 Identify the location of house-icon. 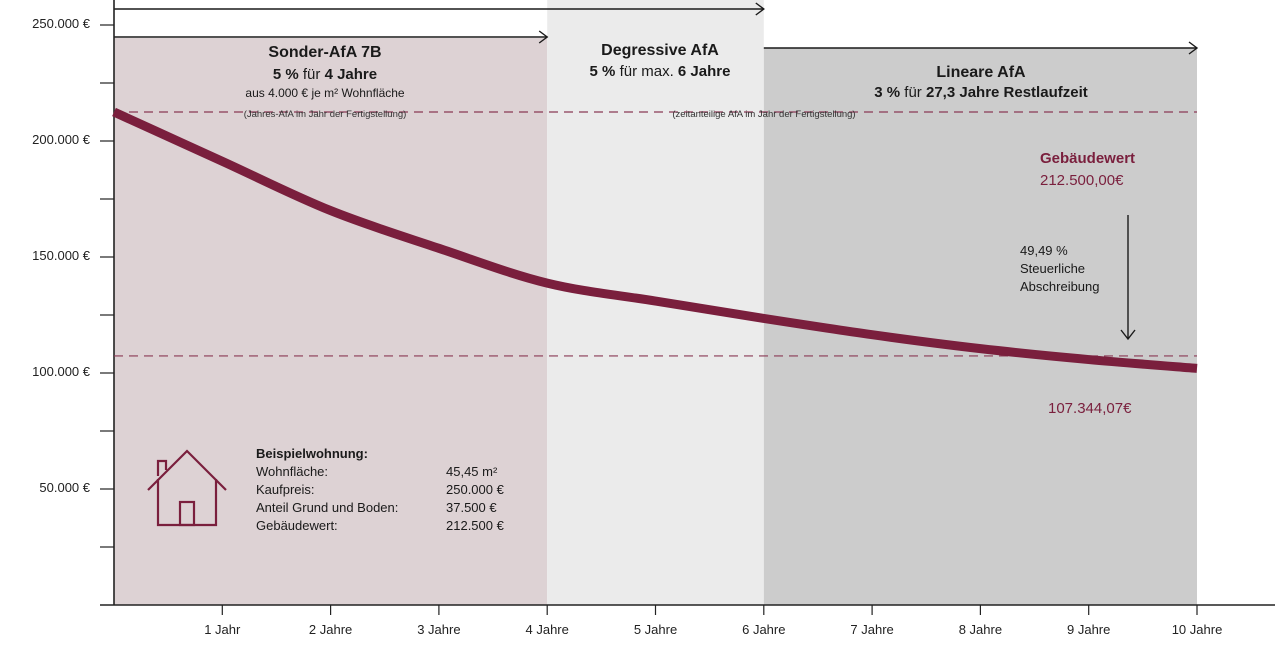
(187, 488).